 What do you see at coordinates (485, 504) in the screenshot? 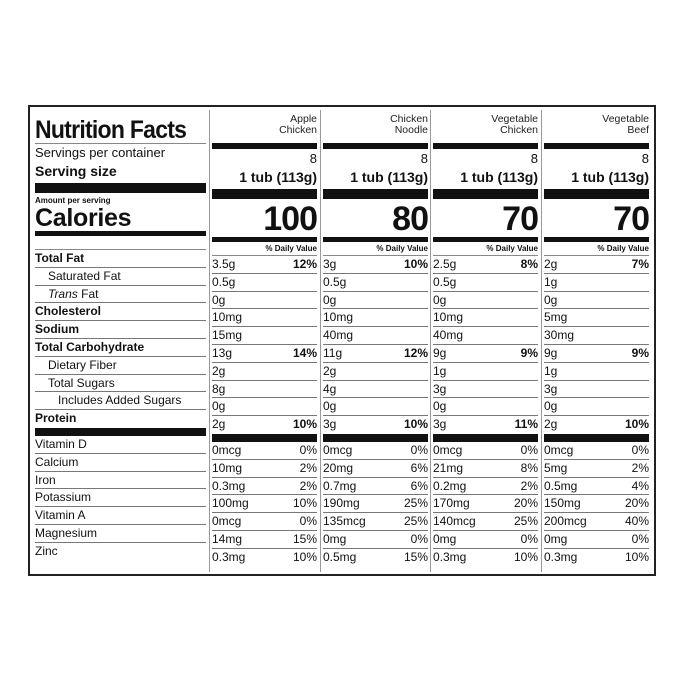
I see `vitamin-row: 170mg 20%` at bounding box center [485, 504].